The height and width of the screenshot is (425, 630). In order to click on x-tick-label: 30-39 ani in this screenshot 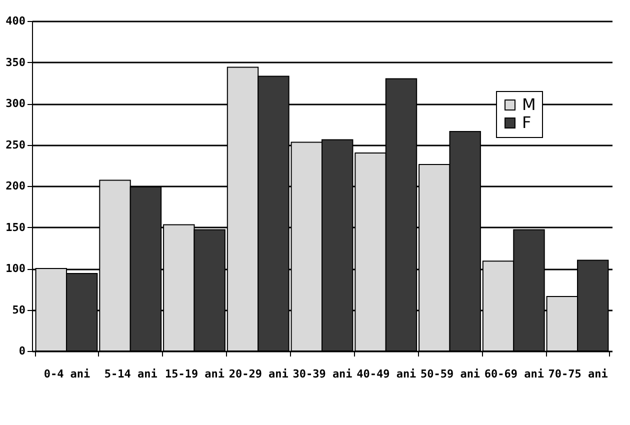, I will do `click(322, 374)`.